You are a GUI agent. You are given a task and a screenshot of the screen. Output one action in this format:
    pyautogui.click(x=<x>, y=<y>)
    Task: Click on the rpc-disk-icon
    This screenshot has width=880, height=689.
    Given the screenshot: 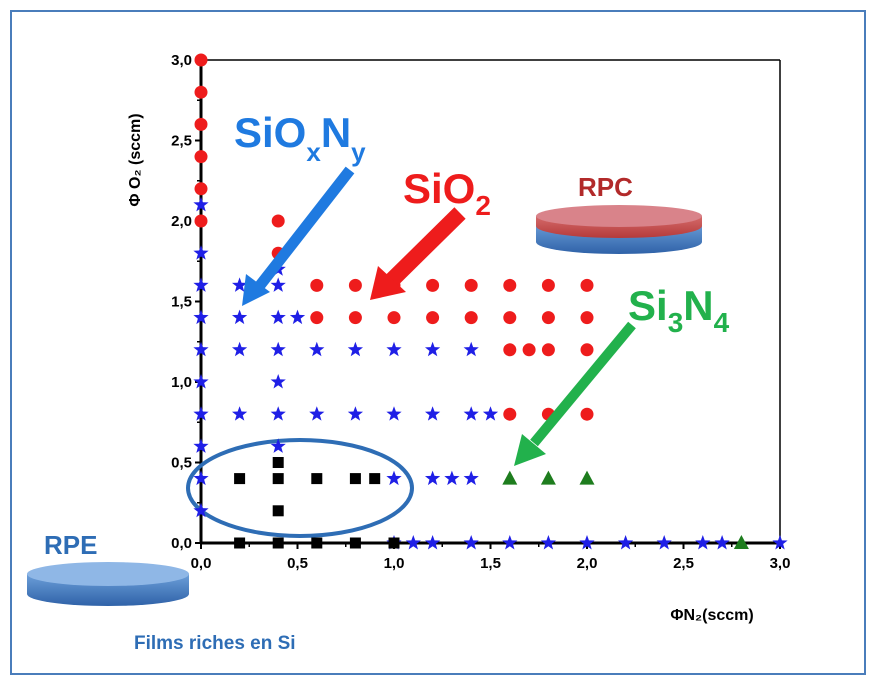 What is the action you would take?
    pyautogui.click(x=619, y=229)
    